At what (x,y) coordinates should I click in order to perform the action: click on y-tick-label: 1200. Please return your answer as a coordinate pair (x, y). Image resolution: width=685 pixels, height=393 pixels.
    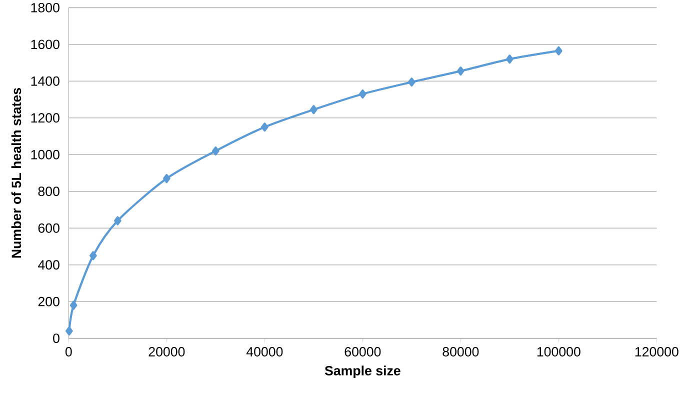
    Looking at the image, I should click on (45, 118).